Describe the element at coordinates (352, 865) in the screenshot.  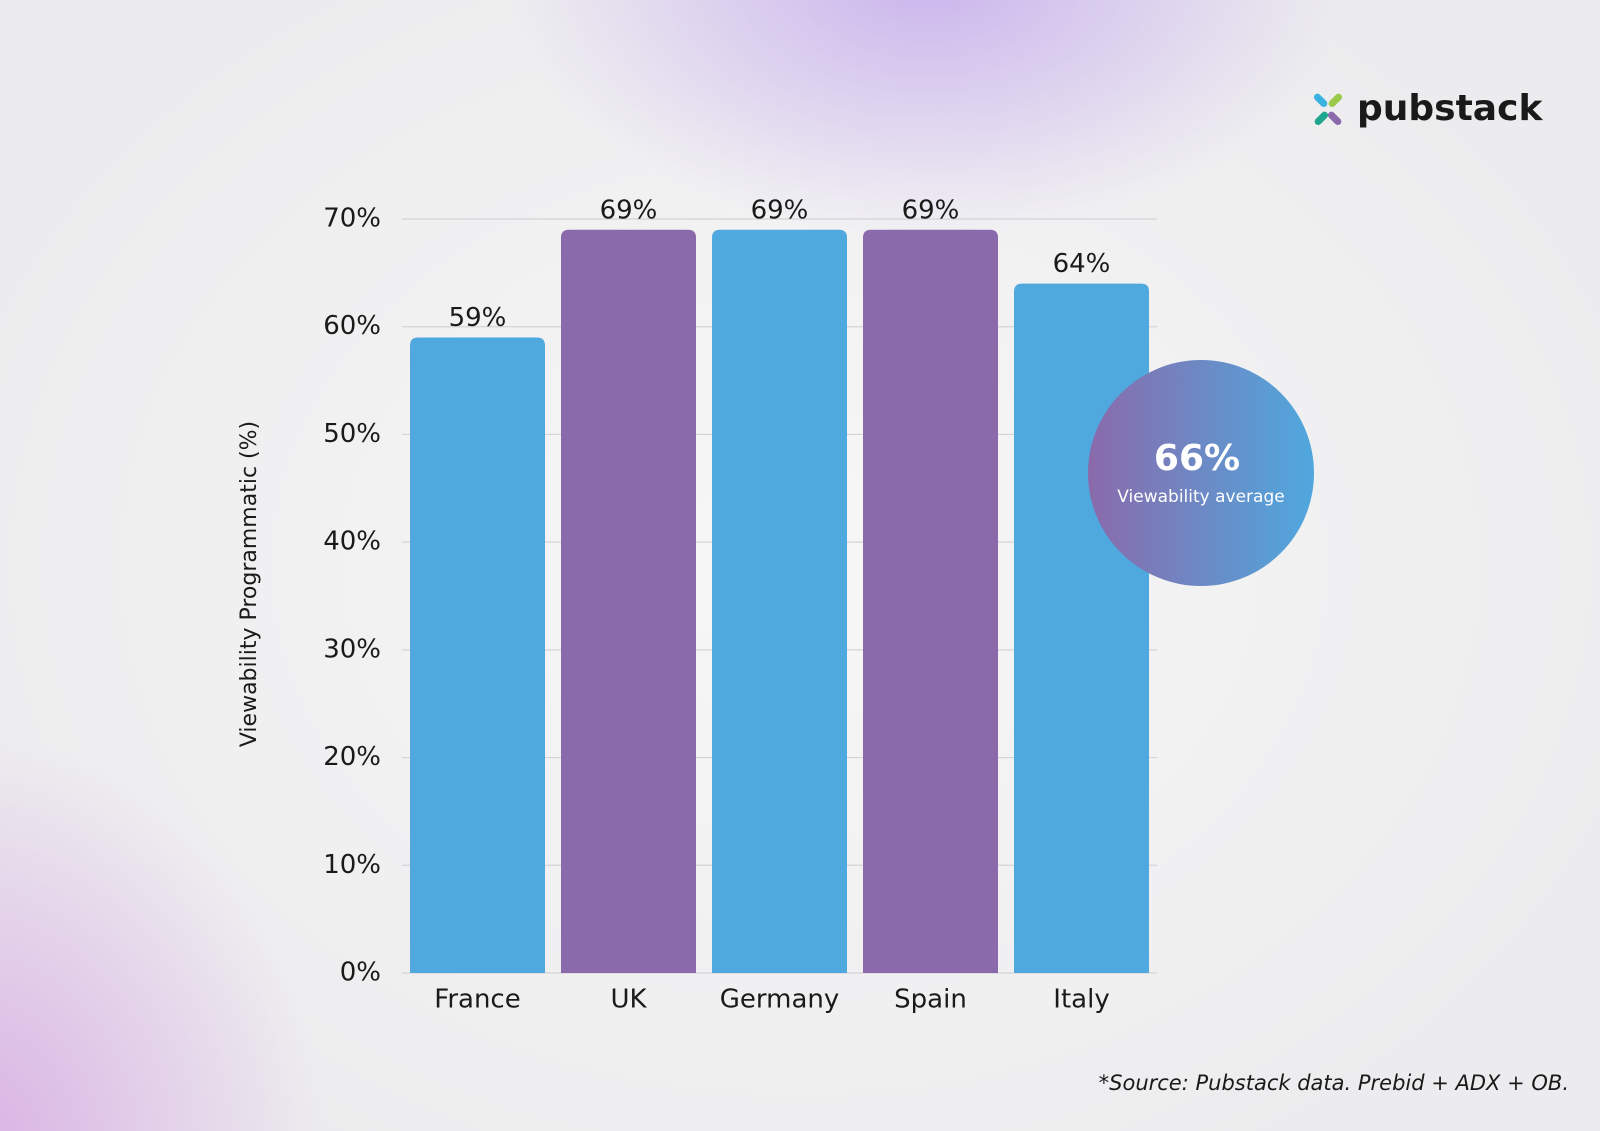
I see `y-tick-label: 10%` at that location.